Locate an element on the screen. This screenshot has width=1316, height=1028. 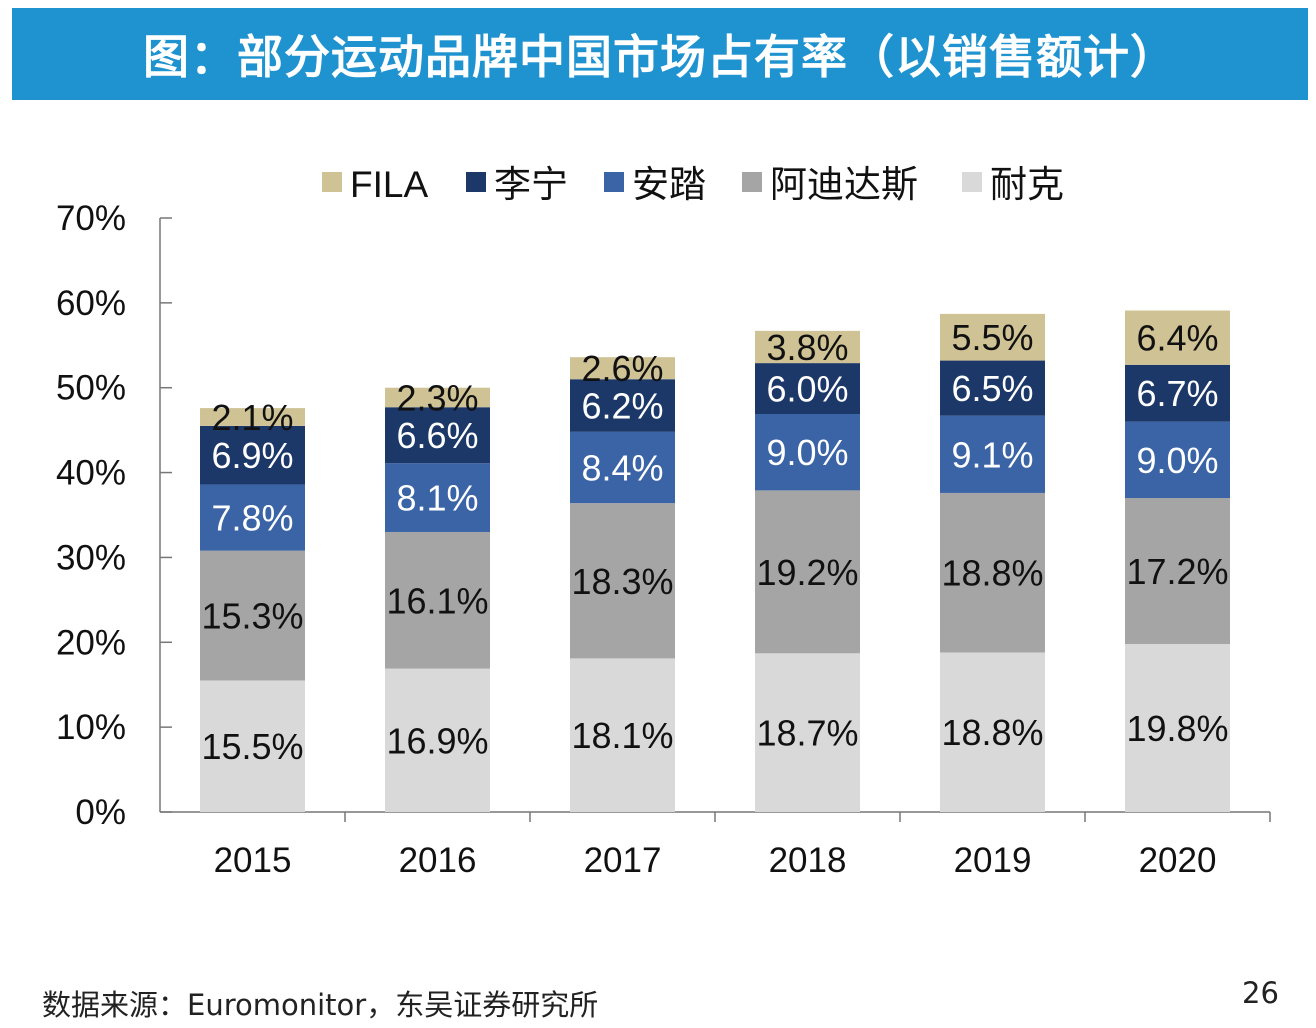
data-label: 6.0% is located at coordinates (807, 389).